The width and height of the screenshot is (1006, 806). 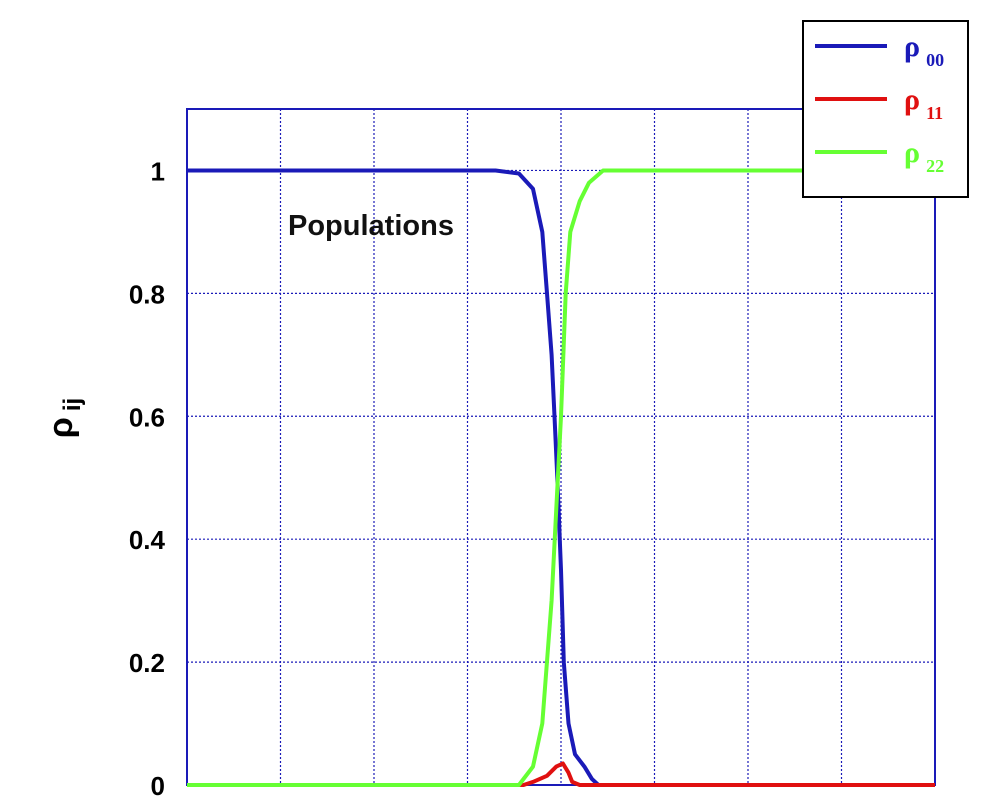 What do you see at coordinates (147, 663) in the screenshot?
I see `y-tick-label: 0.2` at bounding box center [147, 663].